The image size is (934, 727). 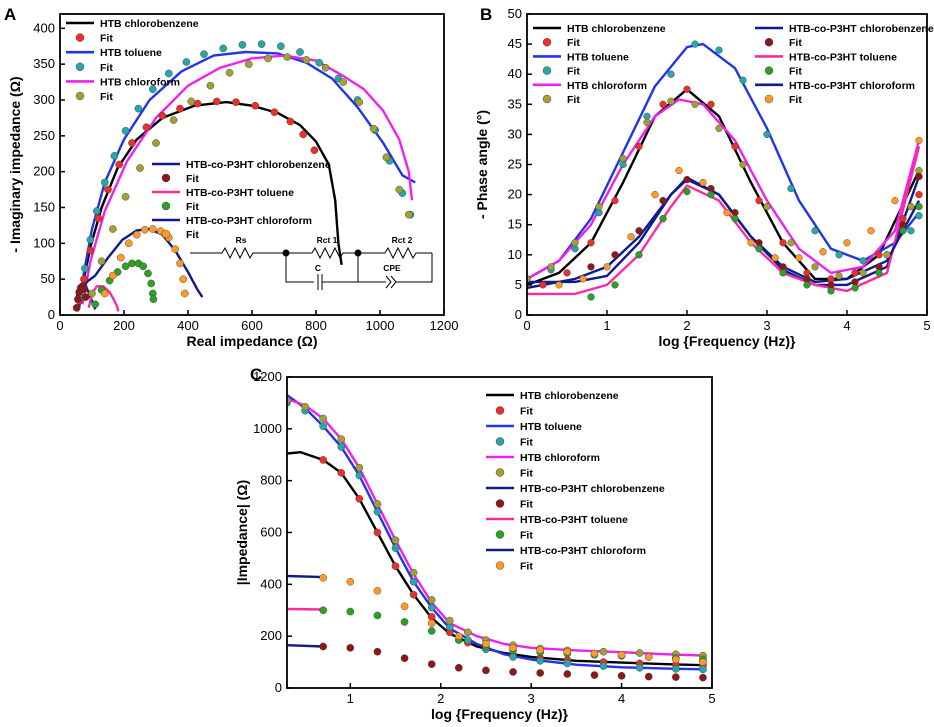 What do you see at coordinates (131, 53) in the screenshot?
I see `legend-label: HTB toluene` at bounding box center [131, 53].